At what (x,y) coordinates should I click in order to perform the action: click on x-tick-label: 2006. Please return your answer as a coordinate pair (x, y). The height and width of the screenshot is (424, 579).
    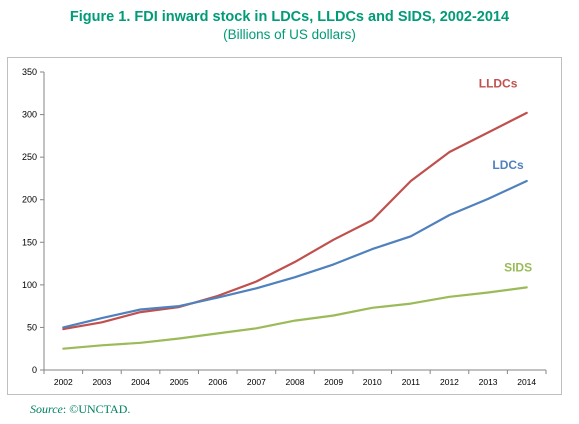
    Looking at the image, I should click on (217, 382).